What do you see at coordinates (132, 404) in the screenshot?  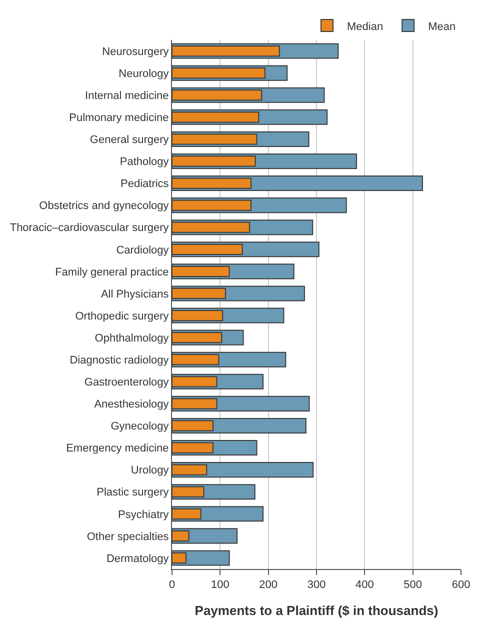 I see `y-tick-label: Anesthesiology` at bounding box center [132, 404].